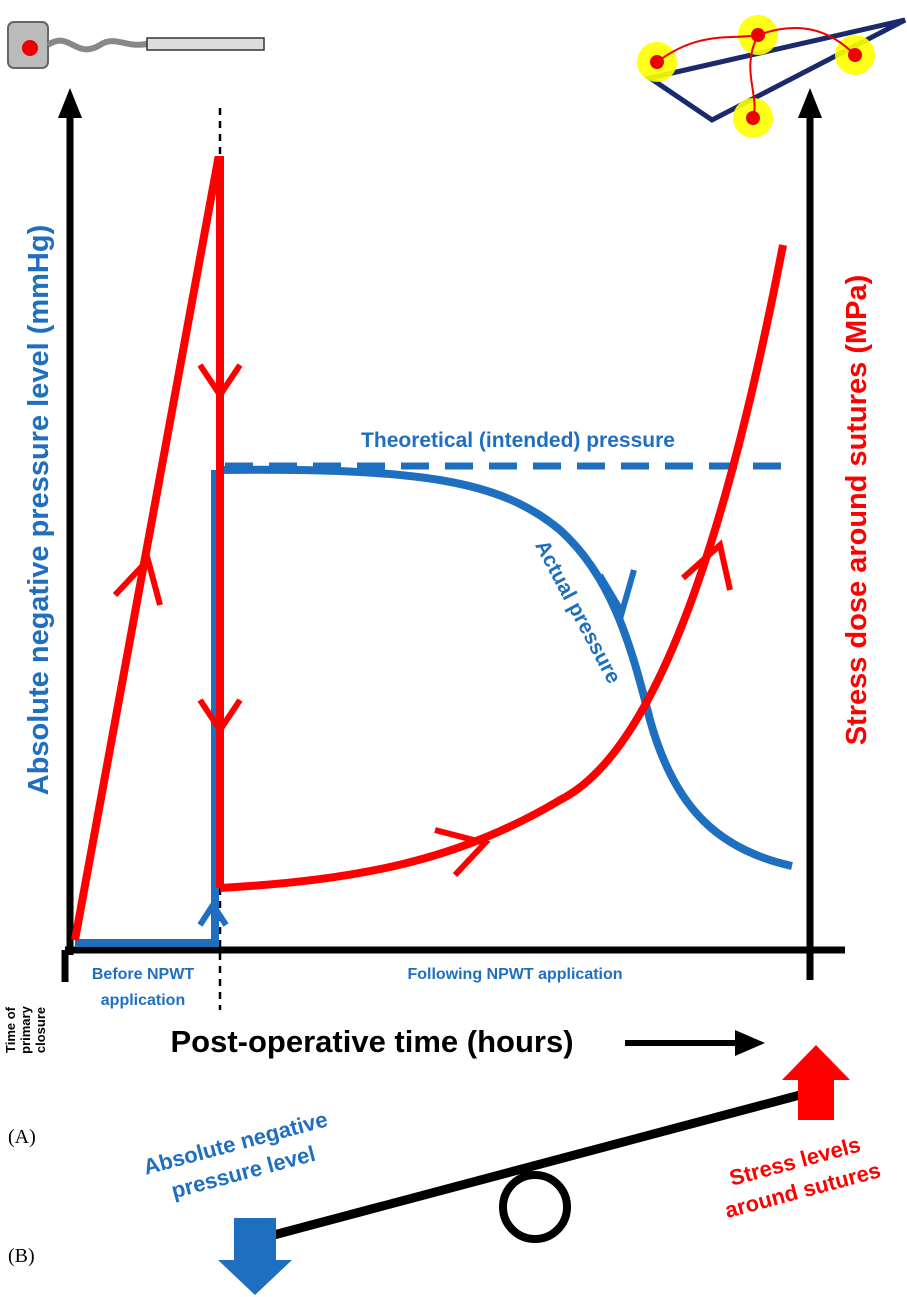 The width and height of the screenshot is (907, 1297). I want to click on before-label: application, so click(143, 1000).